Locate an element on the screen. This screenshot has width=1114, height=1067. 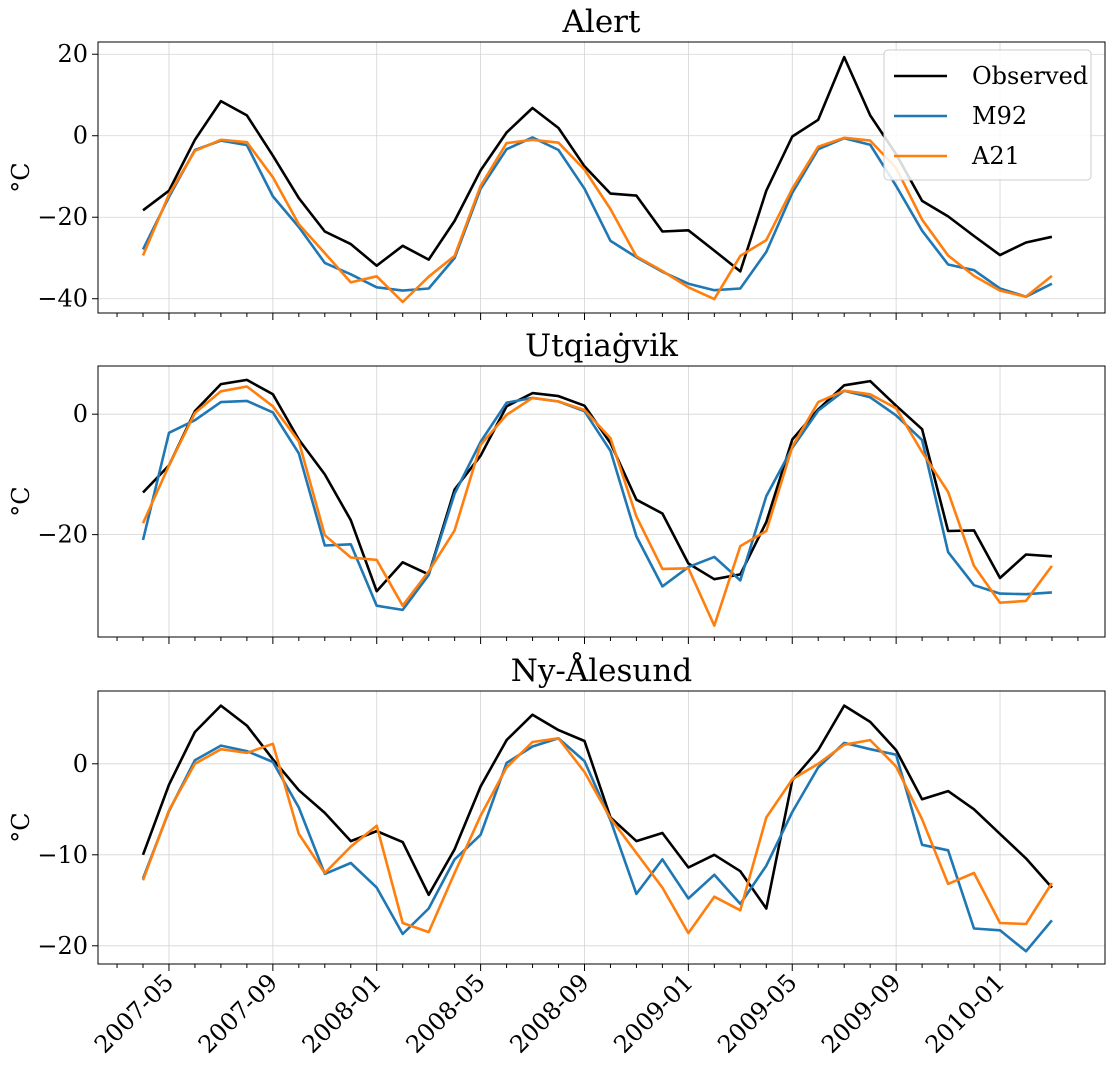
y-tick-label: 20 is located at coordinates (72, 54).